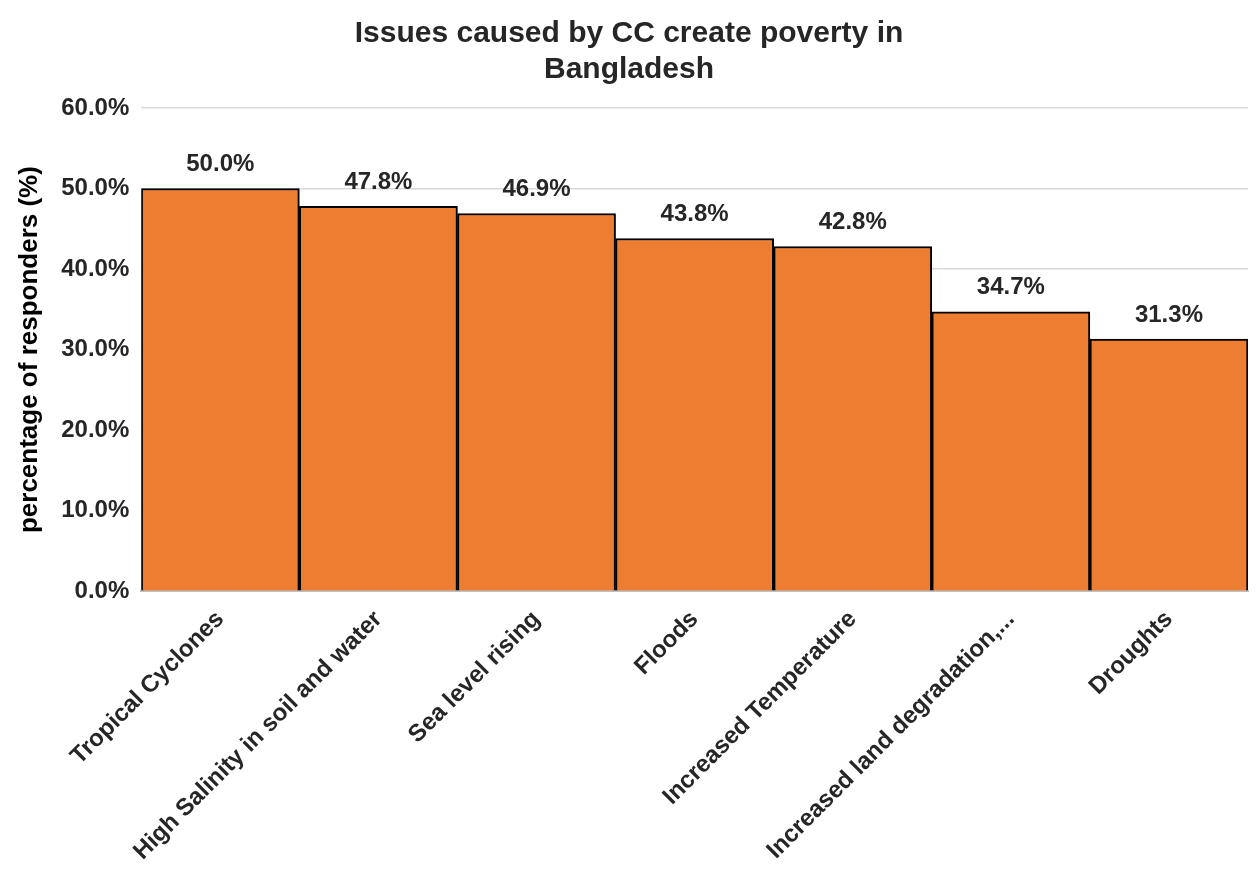 This screenshot has height=890, width=1258. Describe the element at coordinates (1010, 286) in the screenshot. I see `data-label: 34.7%` at that location.